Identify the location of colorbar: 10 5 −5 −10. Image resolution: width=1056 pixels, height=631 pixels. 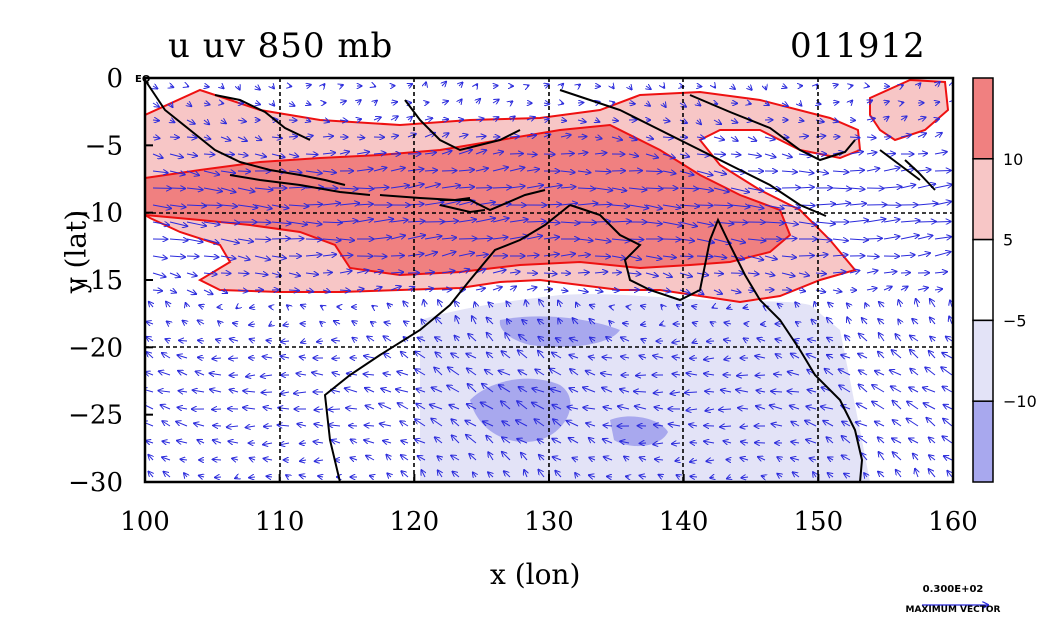
(1004, 280).